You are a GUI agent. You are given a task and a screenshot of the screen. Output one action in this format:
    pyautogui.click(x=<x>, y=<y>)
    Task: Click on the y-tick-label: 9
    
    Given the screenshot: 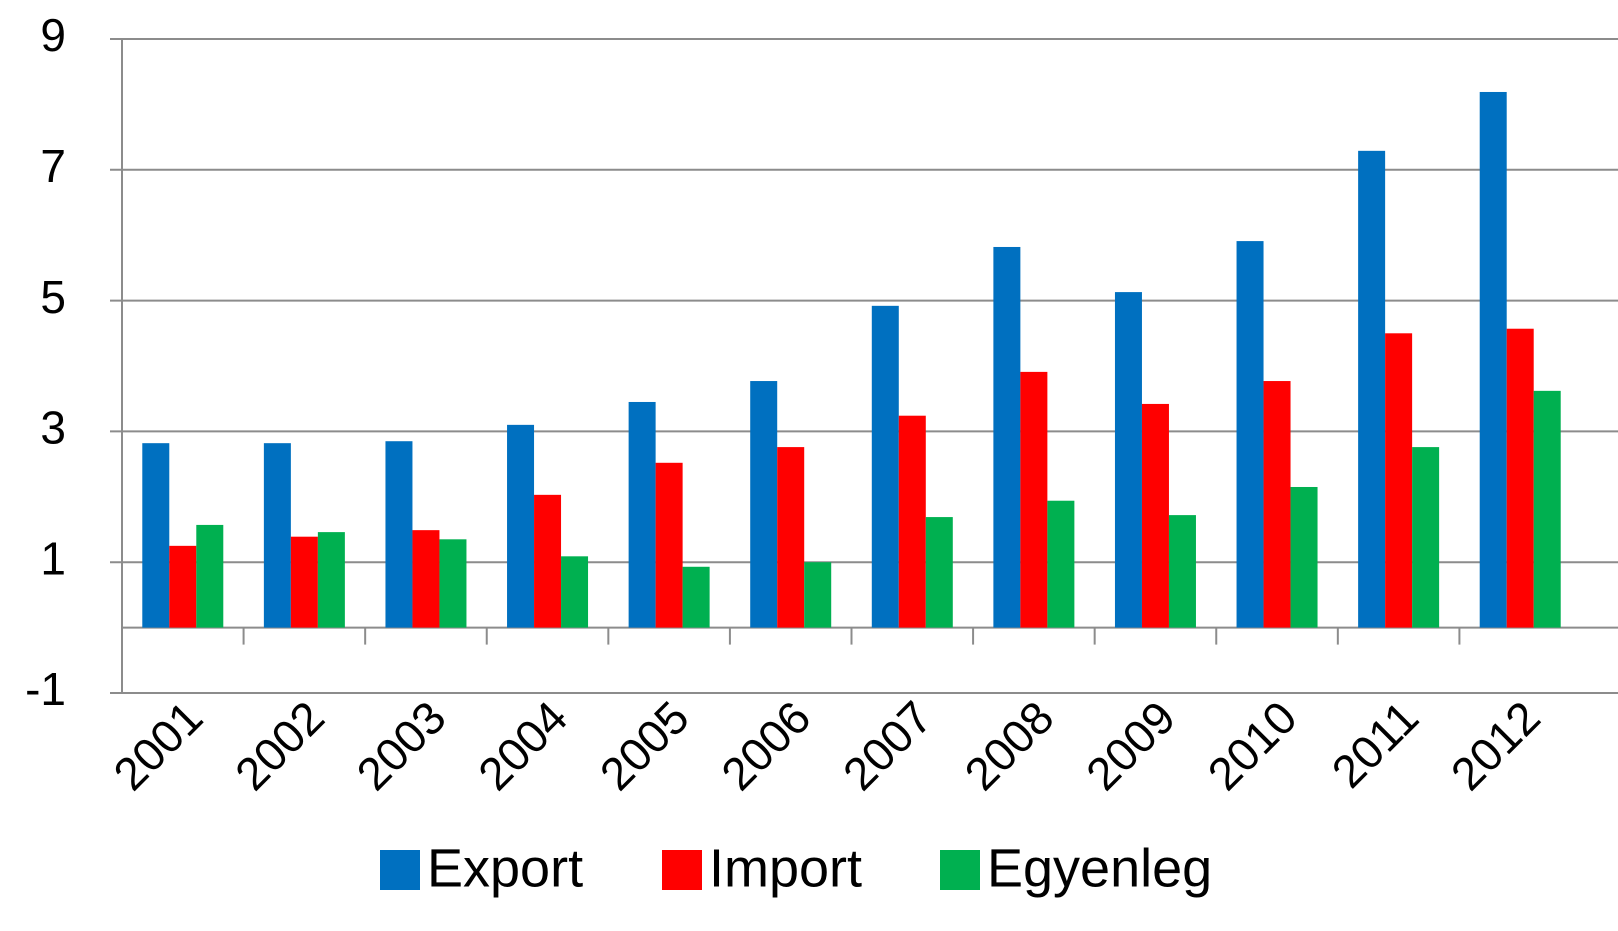 What is the action you would take?
    pyautogui.click(x=53, y=35)
    